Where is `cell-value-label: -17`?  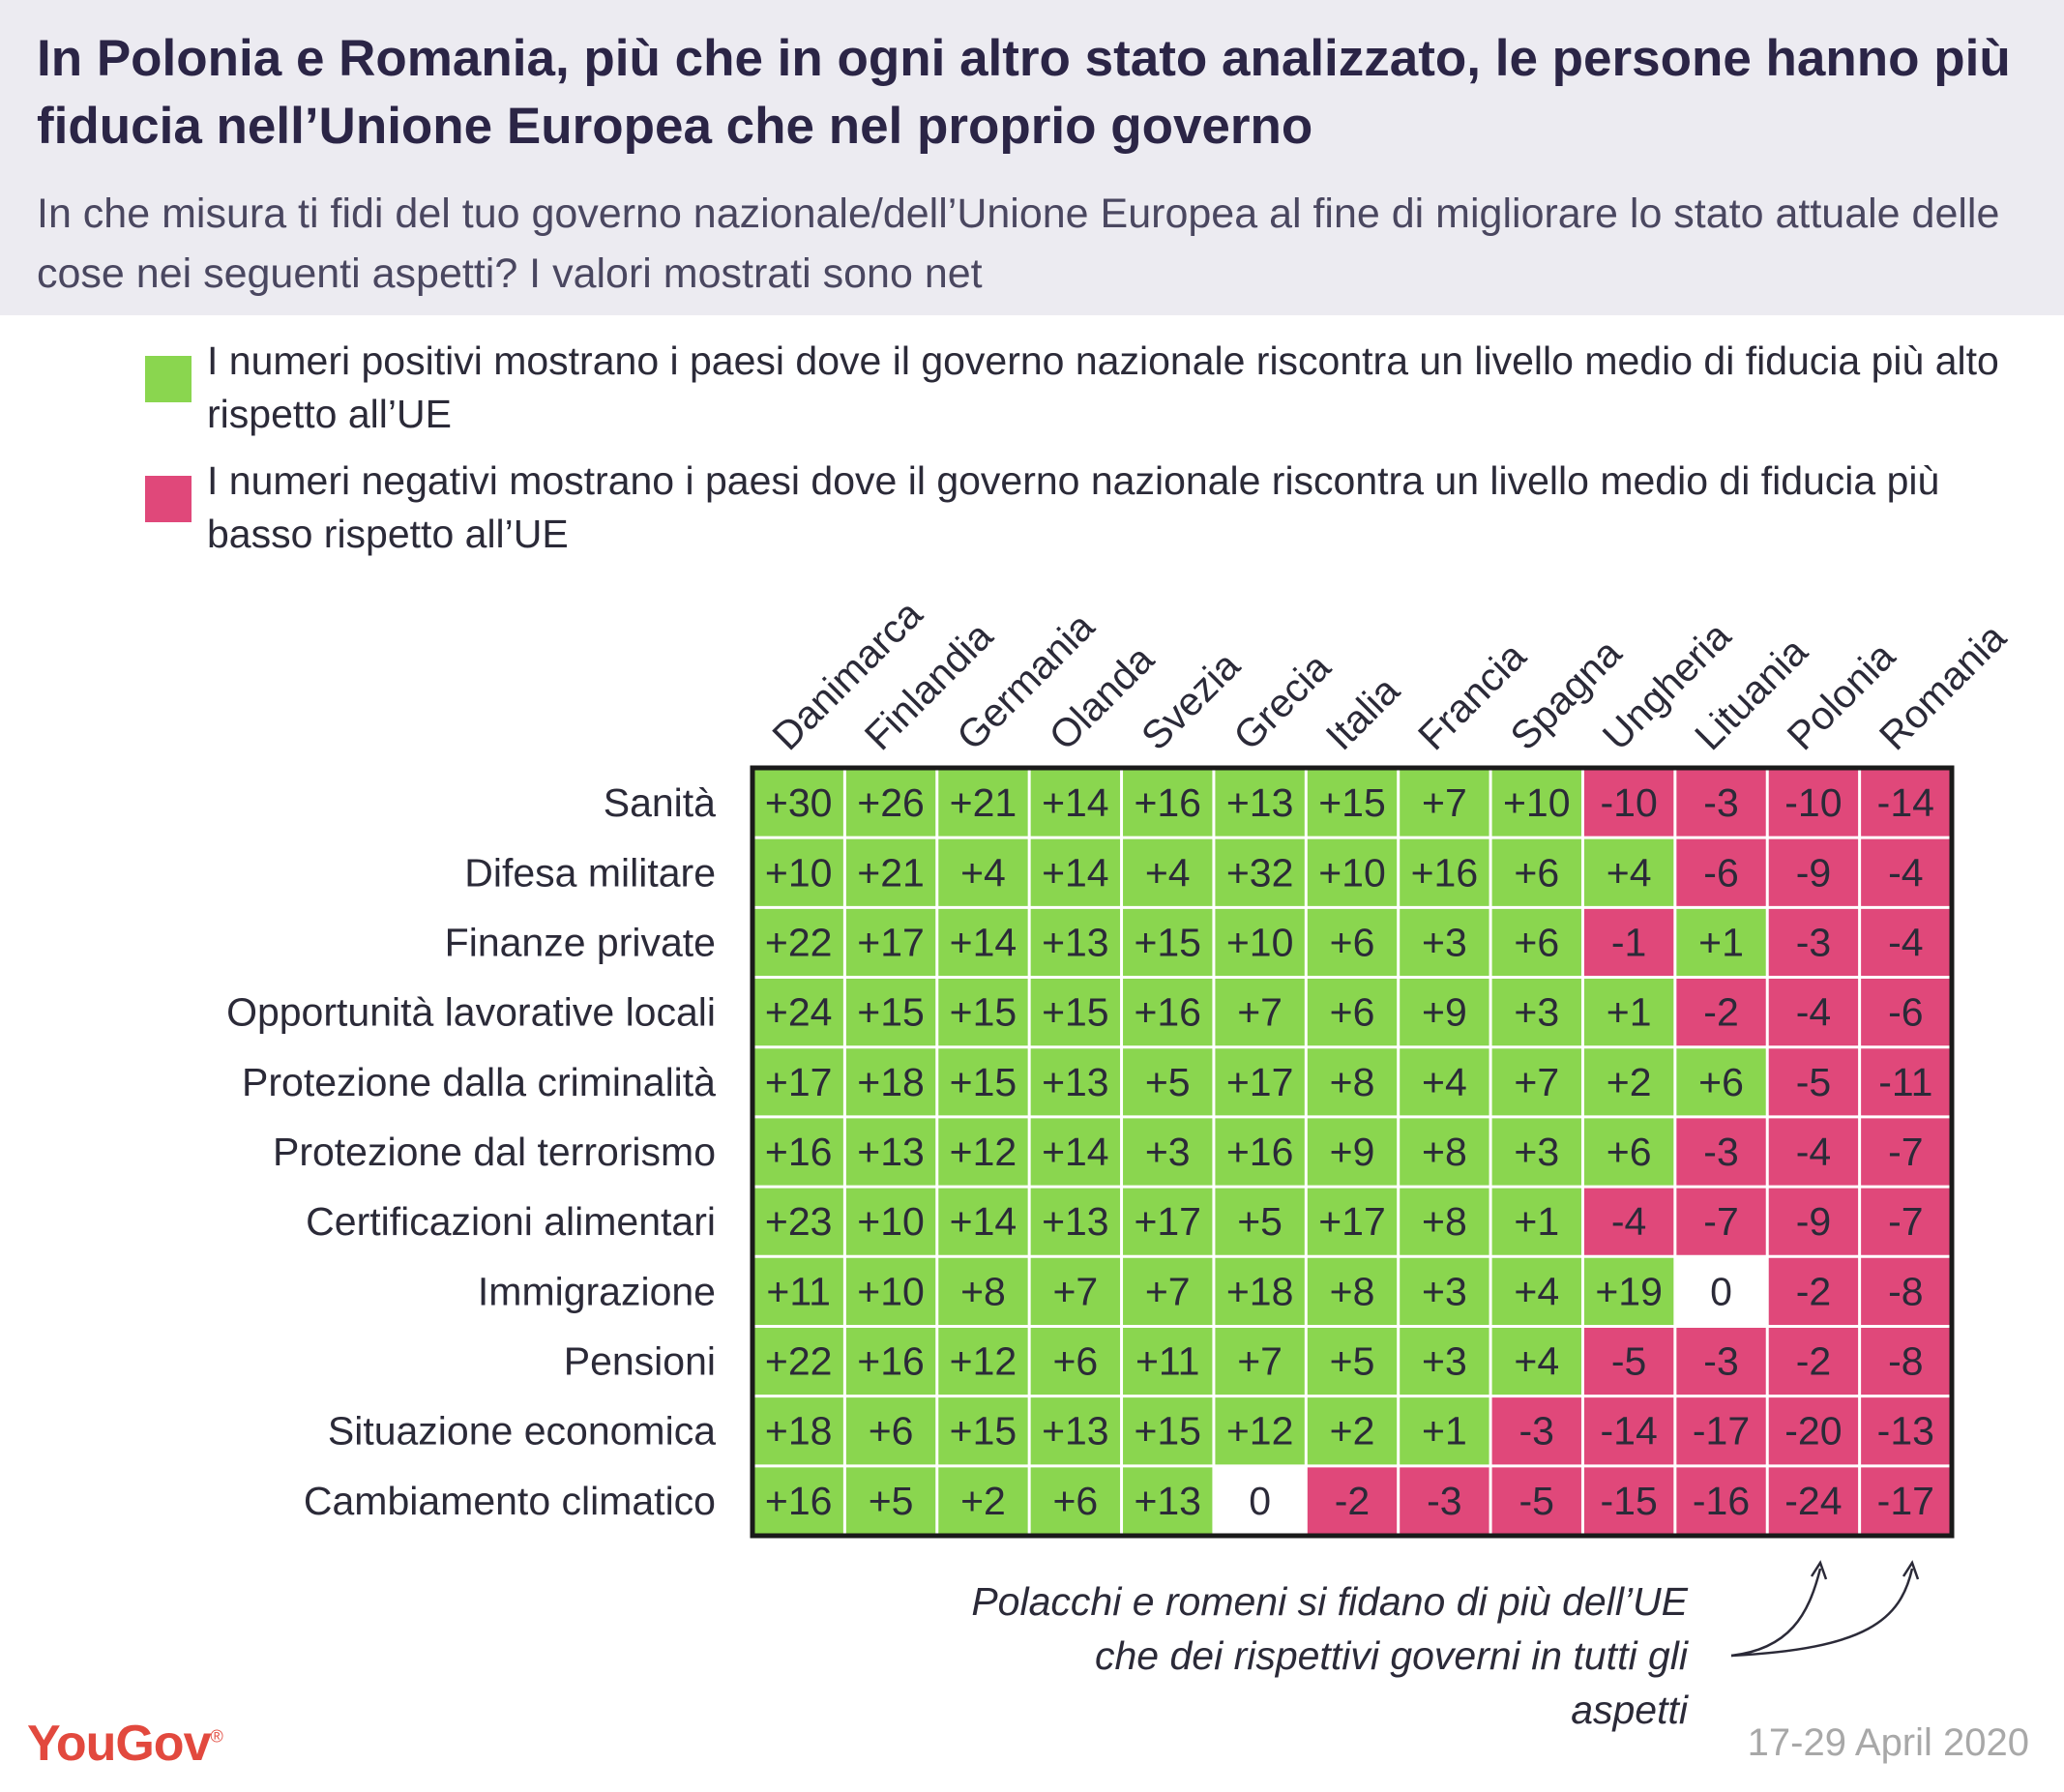
cell-value-label: -17 is located at coordinates (1721, 1431).